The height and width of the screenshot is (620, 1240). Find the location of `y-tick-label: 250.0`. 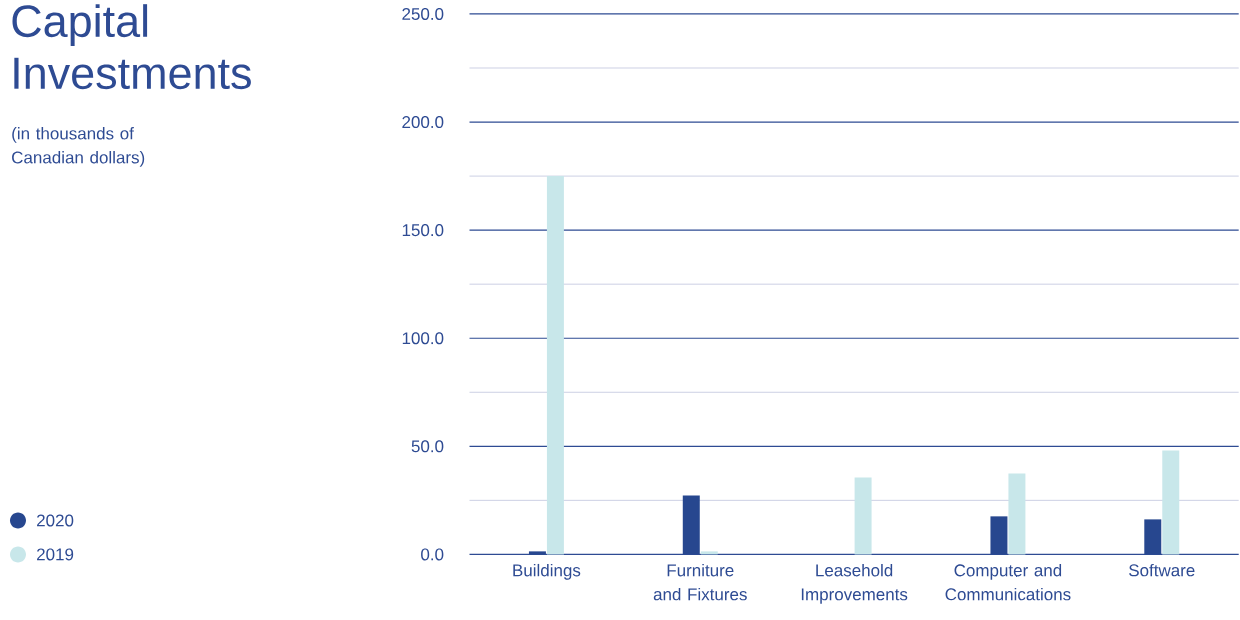

y-tick-label: 250.0 is located at coordinates (423, 13).